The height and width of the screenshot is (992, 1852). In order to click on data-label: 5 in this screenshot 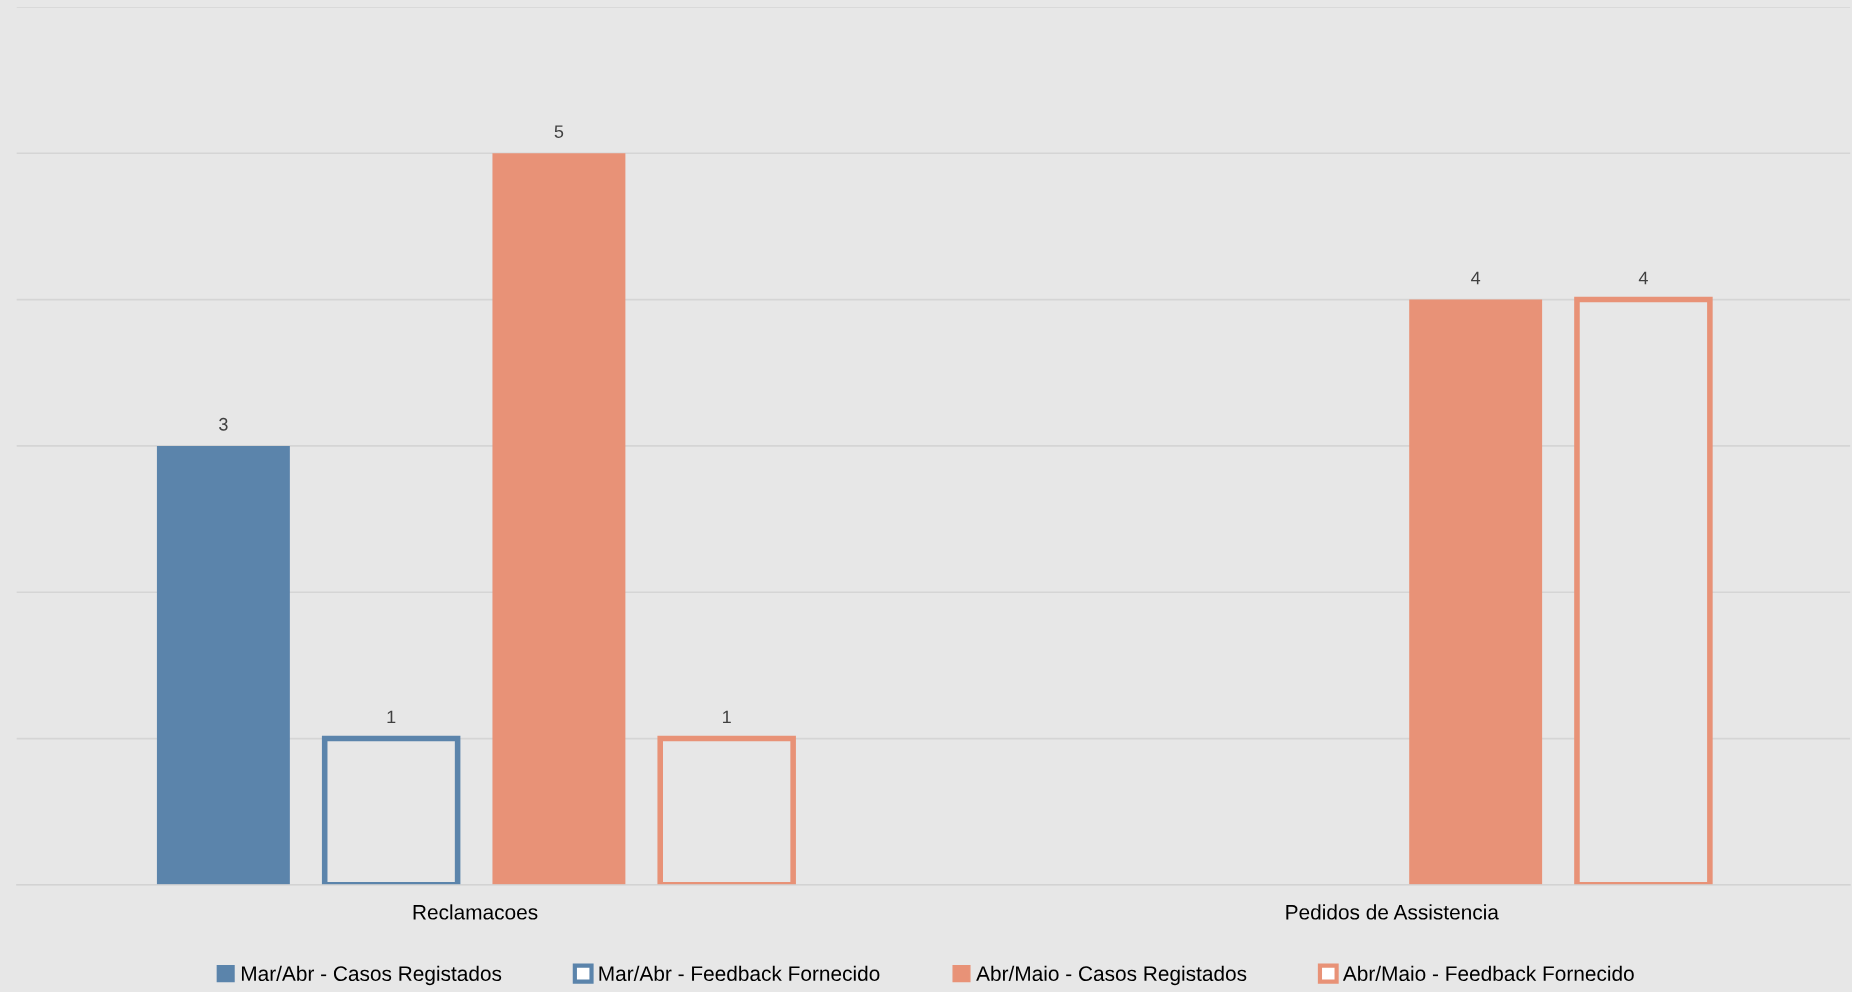, I will do `click(559, 131)`.